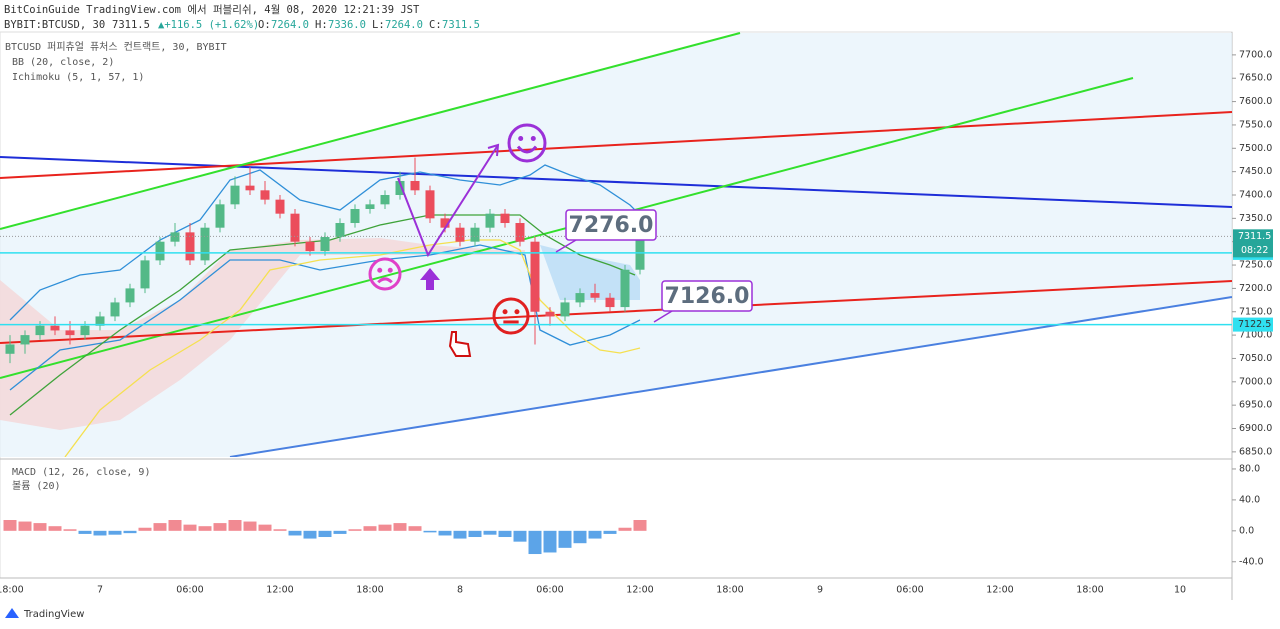  Describe the element at coordinates (1255, 78) in the screenshot. I see `y-tick-label: 7650.0` at that location.